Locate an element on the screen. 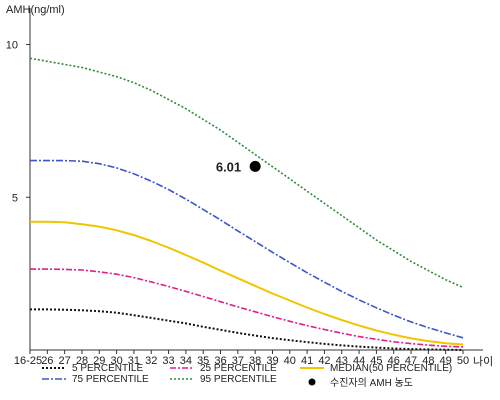 This screenshot has height=400, width=500. x-tick-label: 26 is located at coordinates (47, 361).